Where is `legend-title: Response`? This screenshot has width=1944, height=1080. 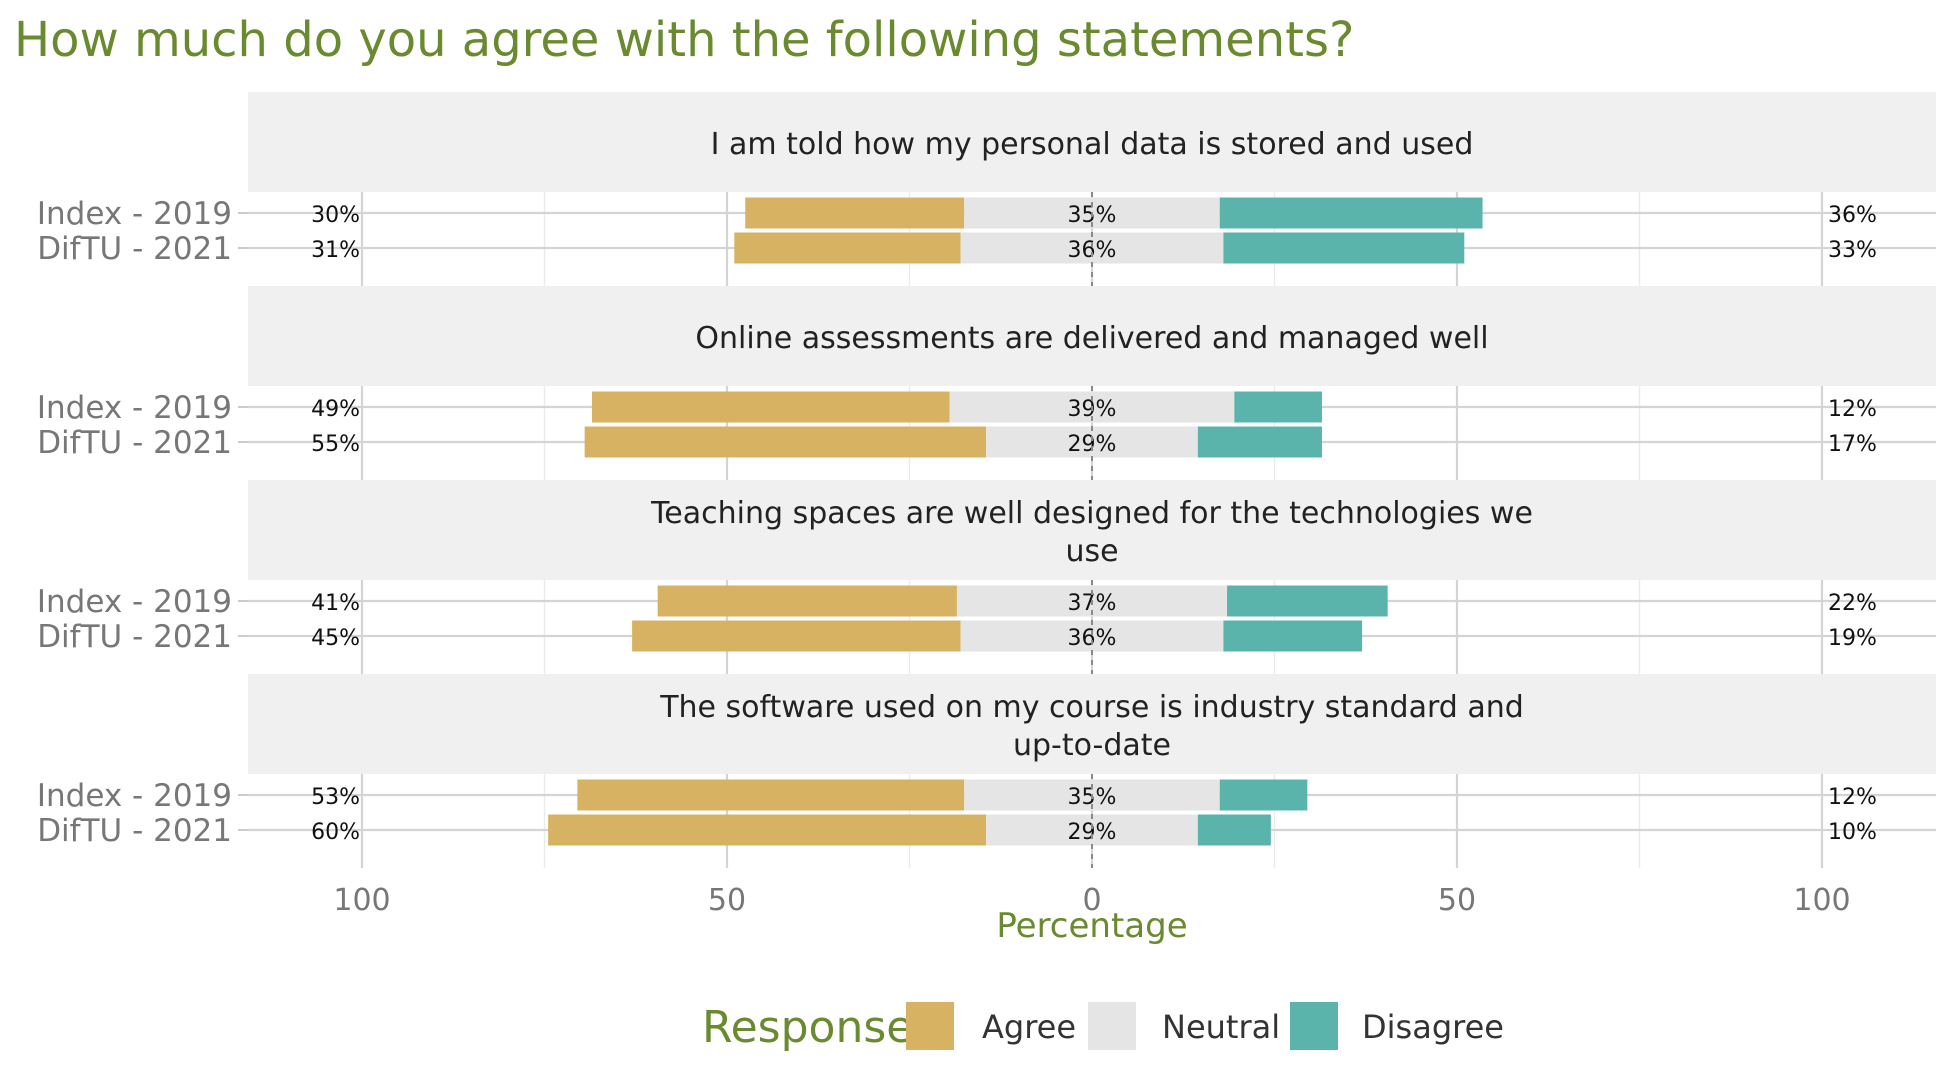 legend-title: Response is located at coordinates (807, 1027).